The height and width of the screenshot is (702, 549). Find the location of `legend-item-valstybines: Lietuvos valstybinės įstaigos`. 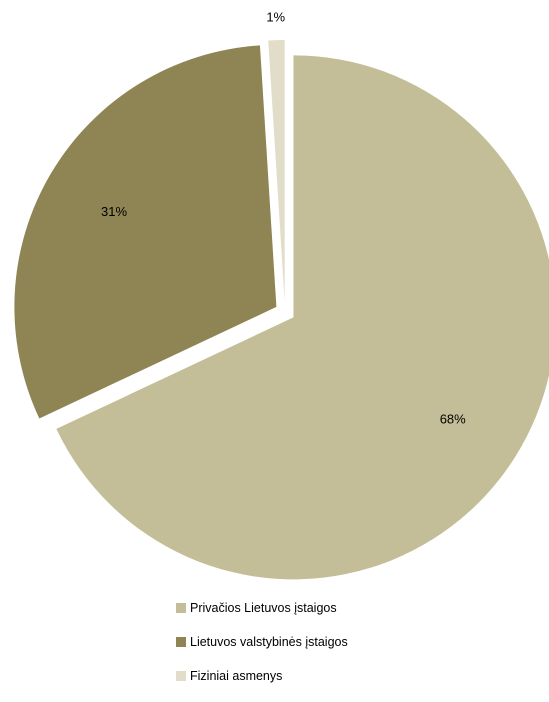

legend-item-valstybines: Lietuvos valstybinės įstaigos is located at coordinates (326, 642).